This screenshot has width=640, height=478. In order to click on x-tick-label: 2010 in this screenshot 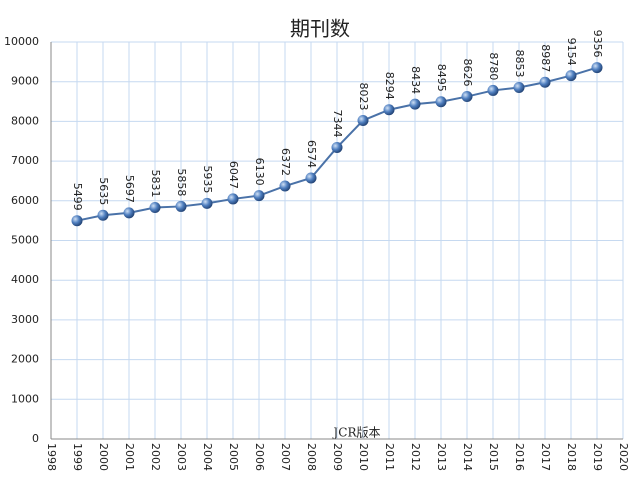, I will do `click(363, 457)`.